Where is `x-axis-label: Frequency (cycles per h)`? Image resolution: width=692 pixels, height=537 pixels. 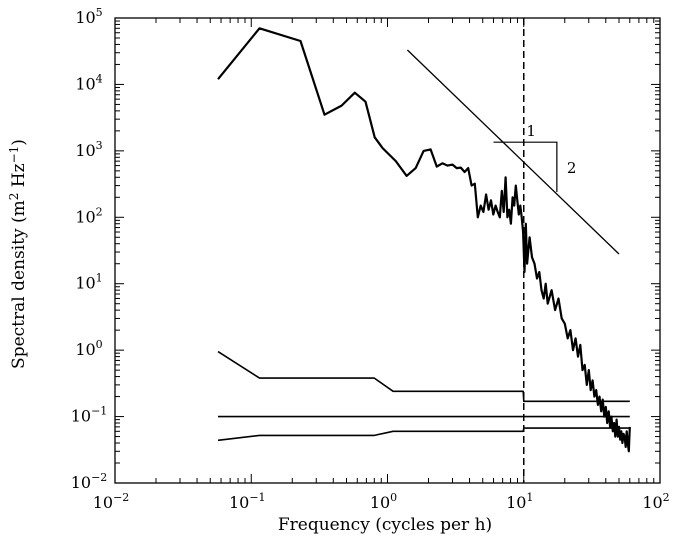 x-axis-label: Frequency (cycles per h) is located at coordinates (385, 525).